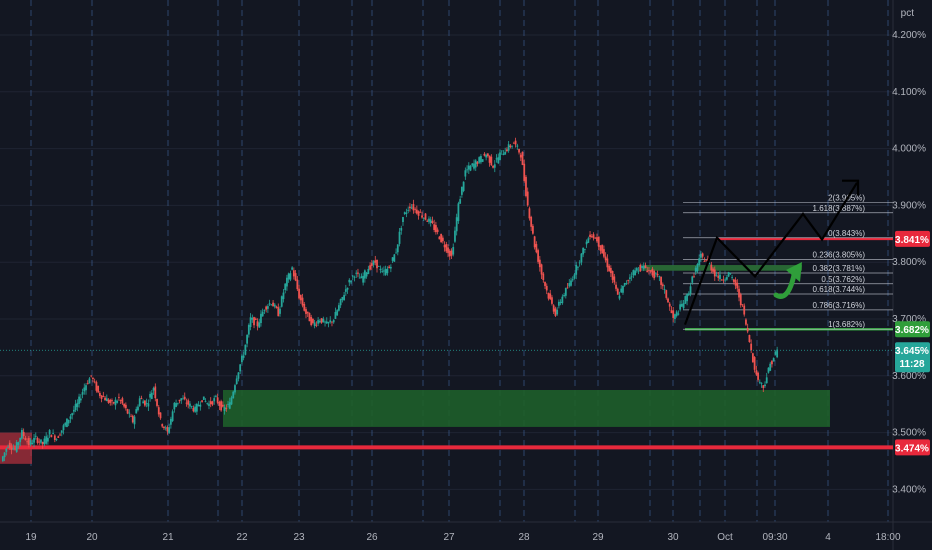  Describe the element at coordinates (909, 433) in the screenshot. I see `y-tick-label: 3.500%` at that location.